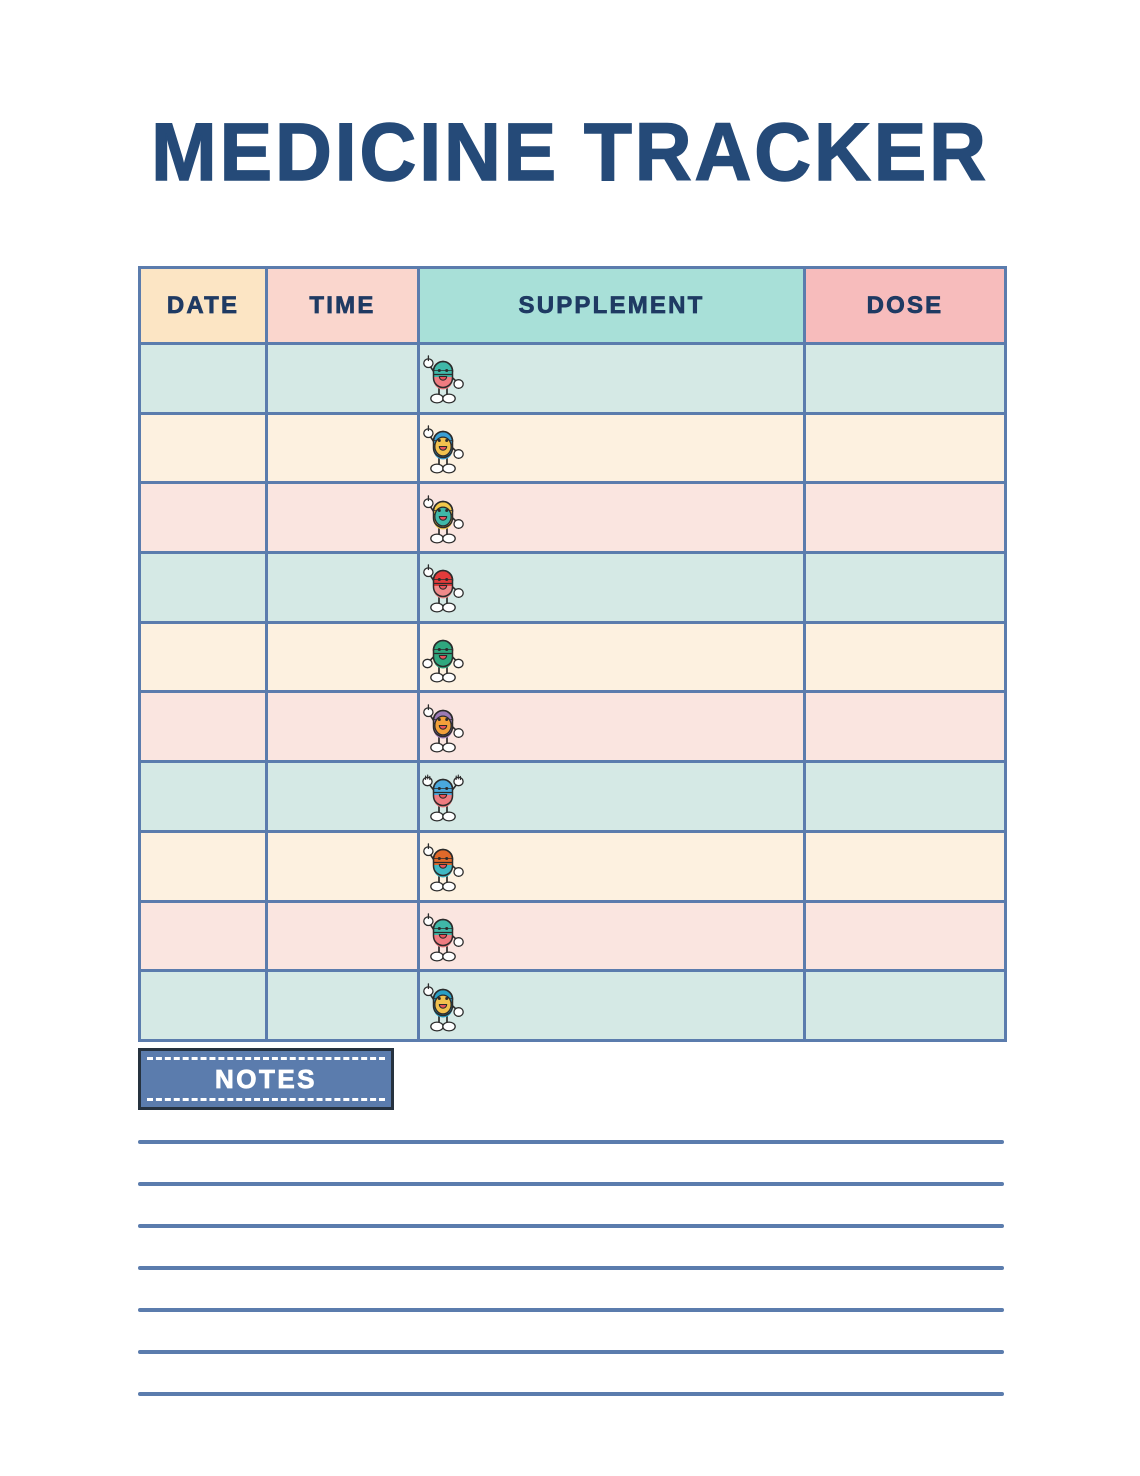  I want to click on column-header-time: TIME, so click(342, 305).